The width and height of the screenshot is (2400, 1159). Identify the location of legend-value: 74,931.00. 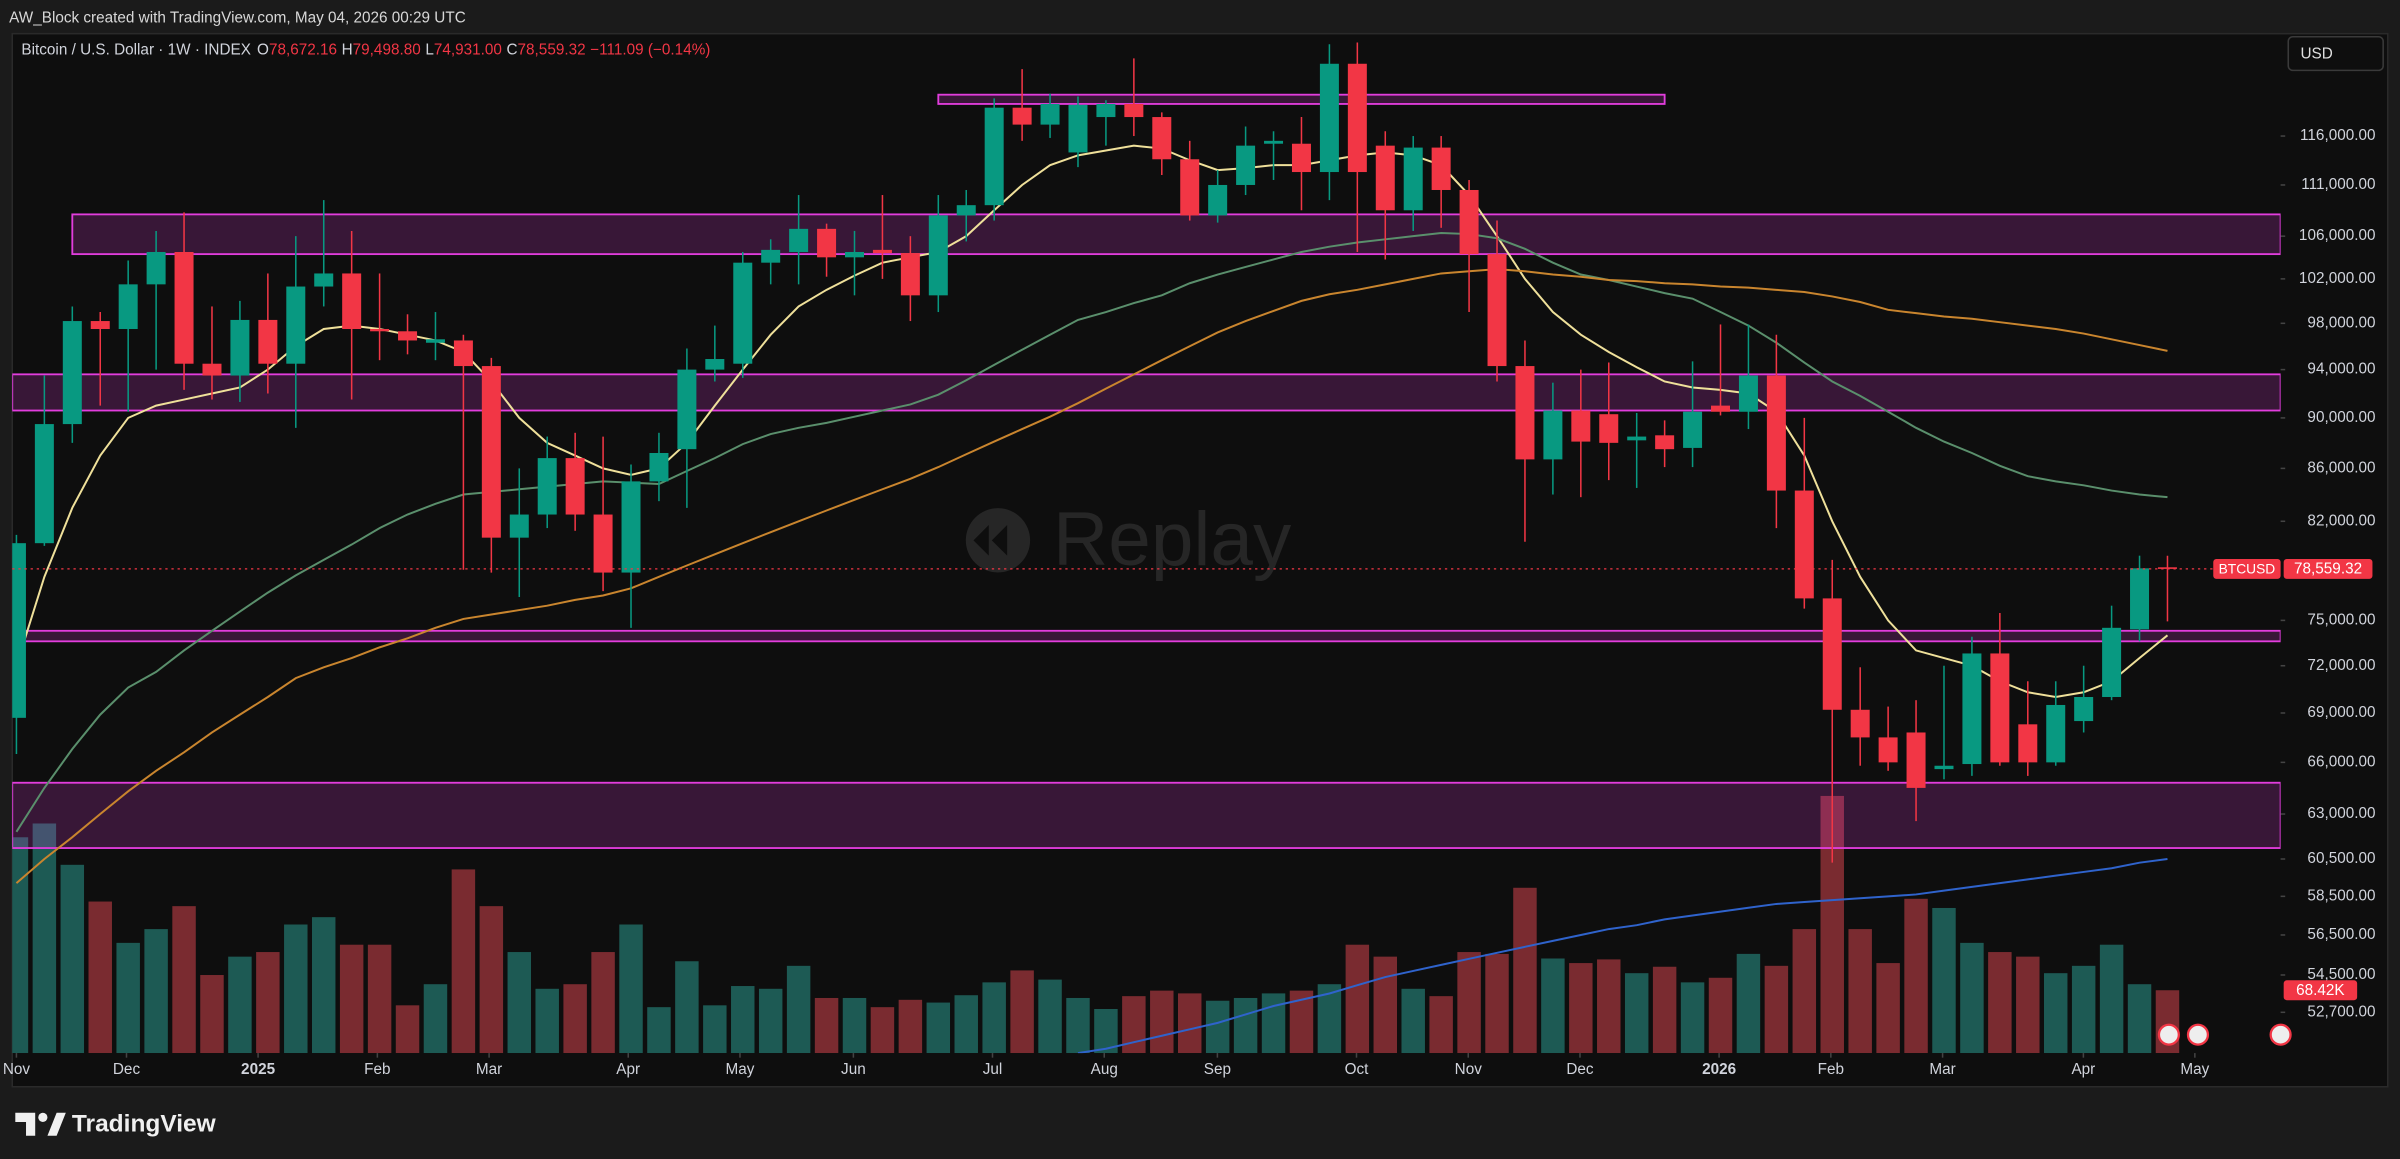
(468, 50).